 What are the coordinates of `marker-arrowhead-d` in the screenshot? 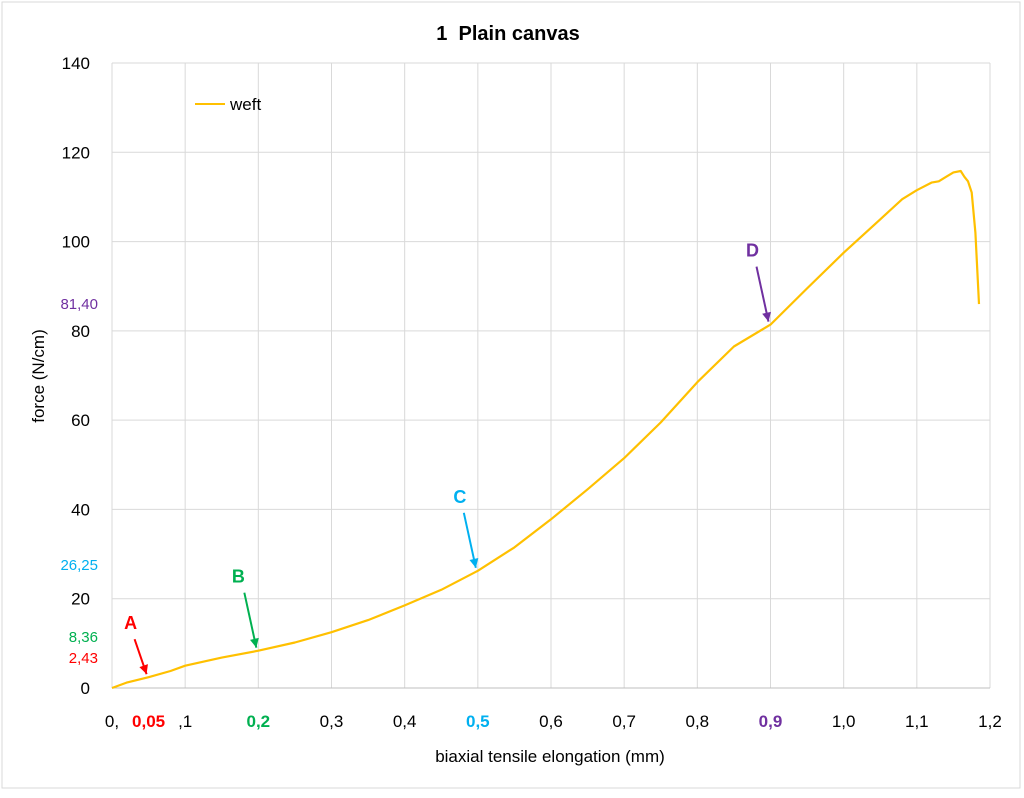 It's located at (766, 316).